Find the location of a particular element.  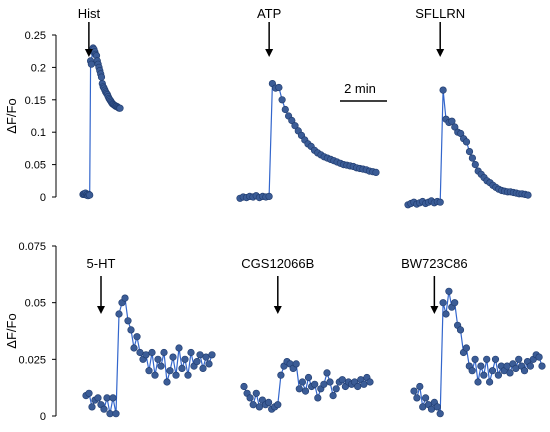

scale-bar-label: 2 min is located at coordinates (360, 88).